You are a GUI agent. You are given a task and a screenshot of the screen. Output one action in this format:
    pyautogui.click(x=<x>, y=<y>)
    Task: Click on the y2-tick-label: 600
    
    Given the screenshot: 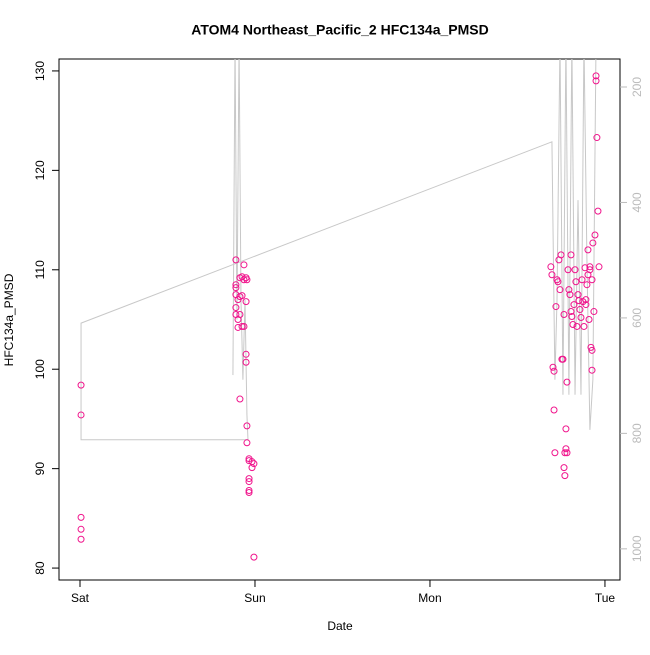 What is the action you would take?
    pyautogui.click(x=637, y=318)
    